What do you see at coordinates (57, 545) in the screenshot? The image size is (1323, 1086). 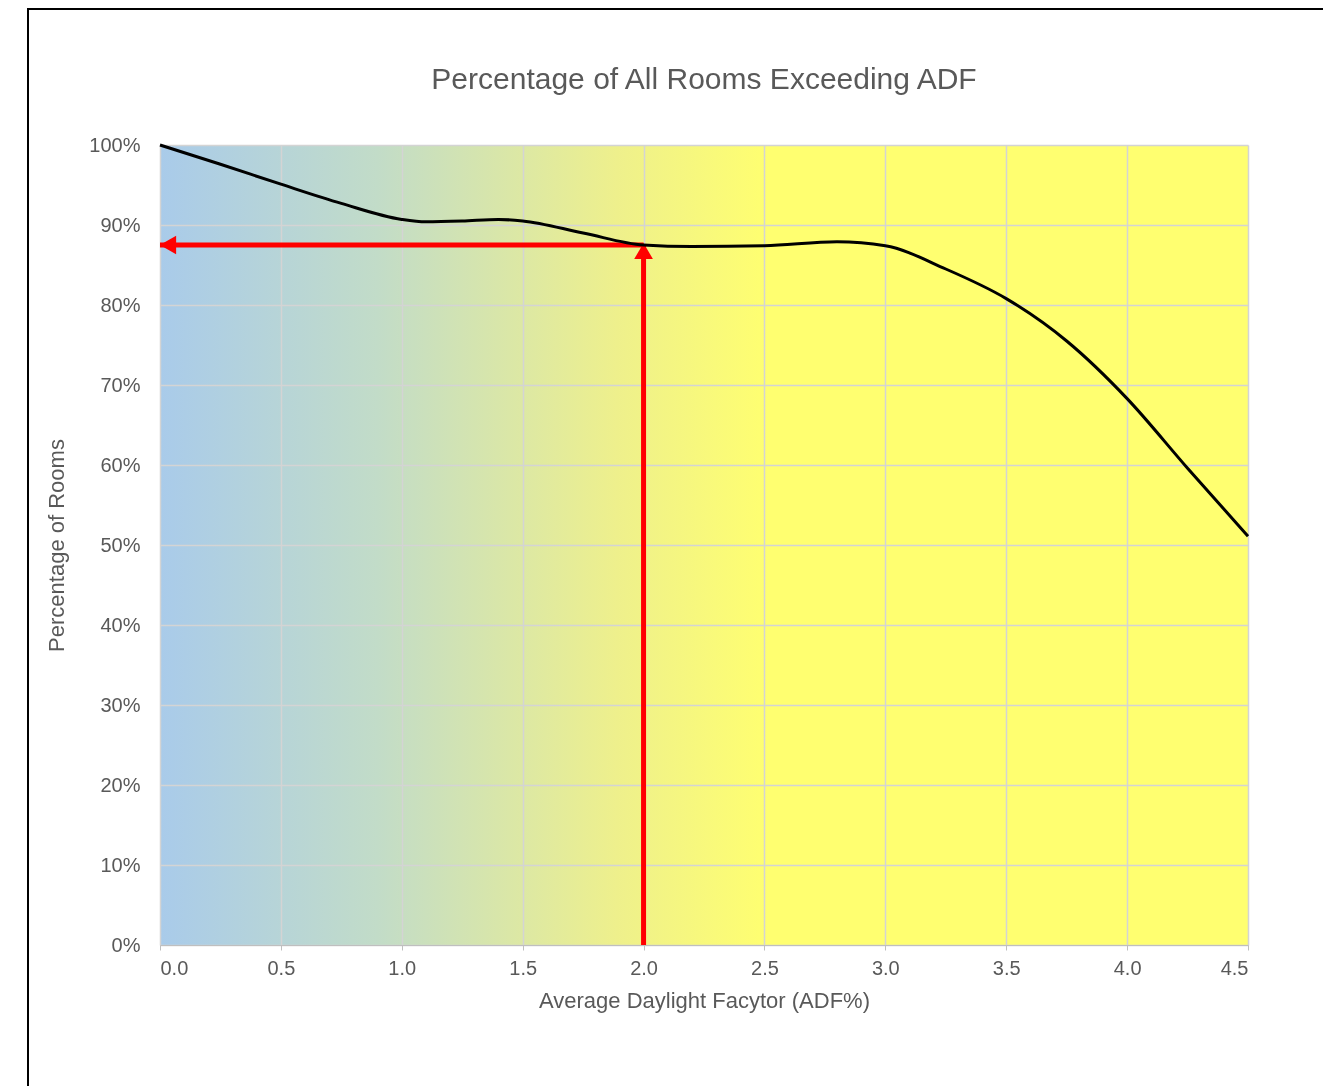 I see `y-axis-title: Percentage of Rooms` at bounding box center [57, 545].